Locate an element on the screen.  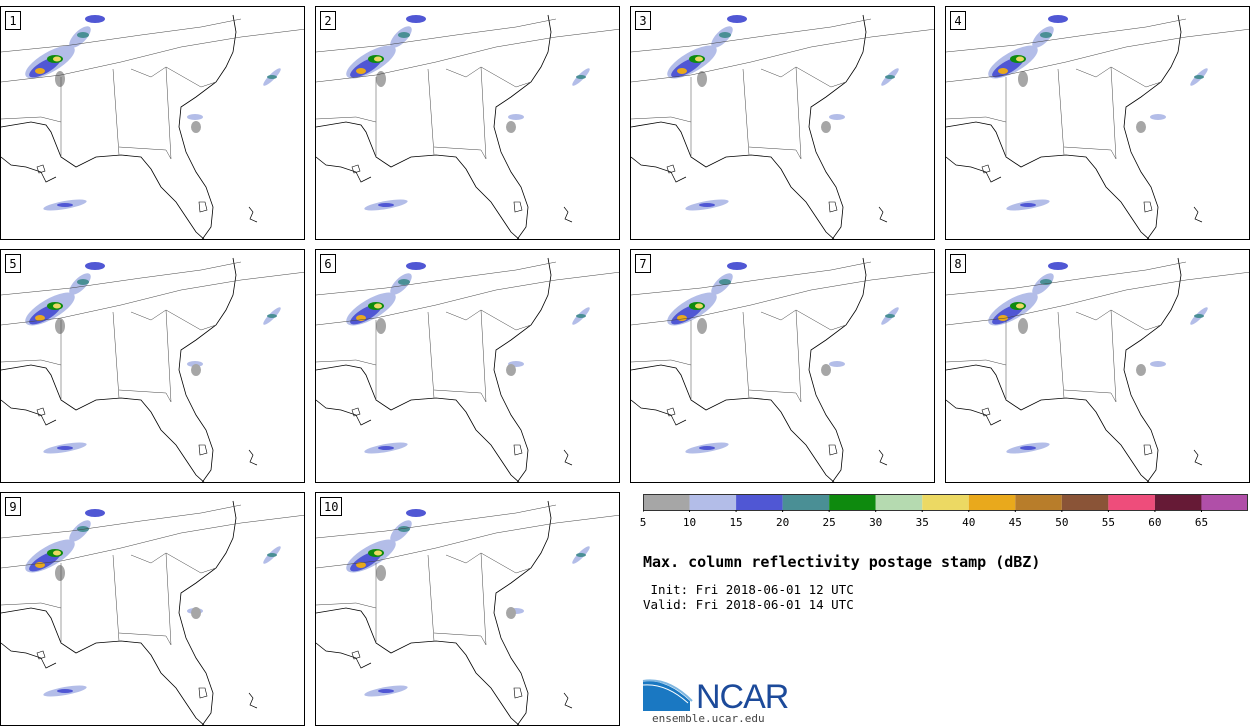
map-panel: 10 is located at coordinates (467, 609).